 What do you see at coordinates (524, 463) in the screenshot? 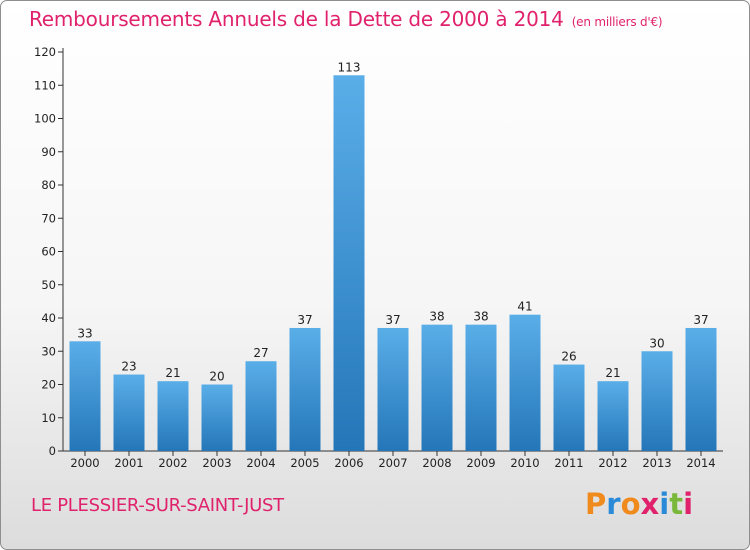
I see `x-tick-label: 2010` at bounding box center [524, 463].